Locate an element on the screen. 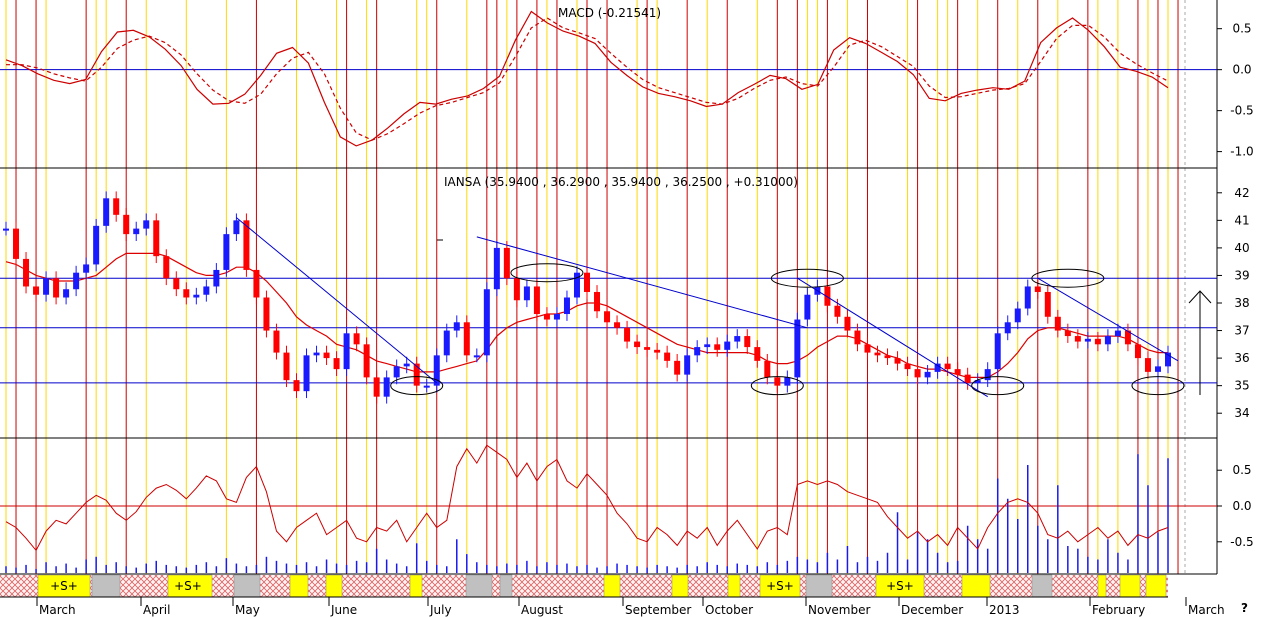 Image resolution: width=1274 pixels, height=617 pixels. price-tick-label: 38 is located at coordinates (1241, 303).